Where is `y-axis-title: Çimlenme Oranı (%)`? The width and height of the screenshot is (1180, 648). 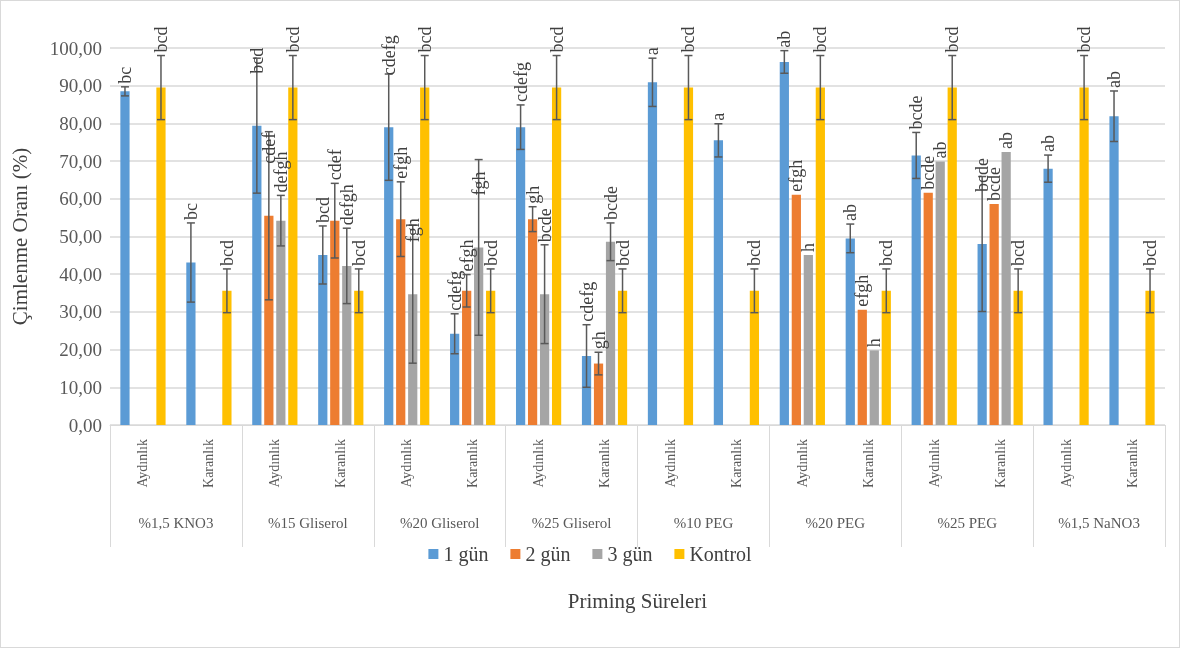
y-axis-title: Çimlenme Oranı (%) is located at coordinates (19, 236).